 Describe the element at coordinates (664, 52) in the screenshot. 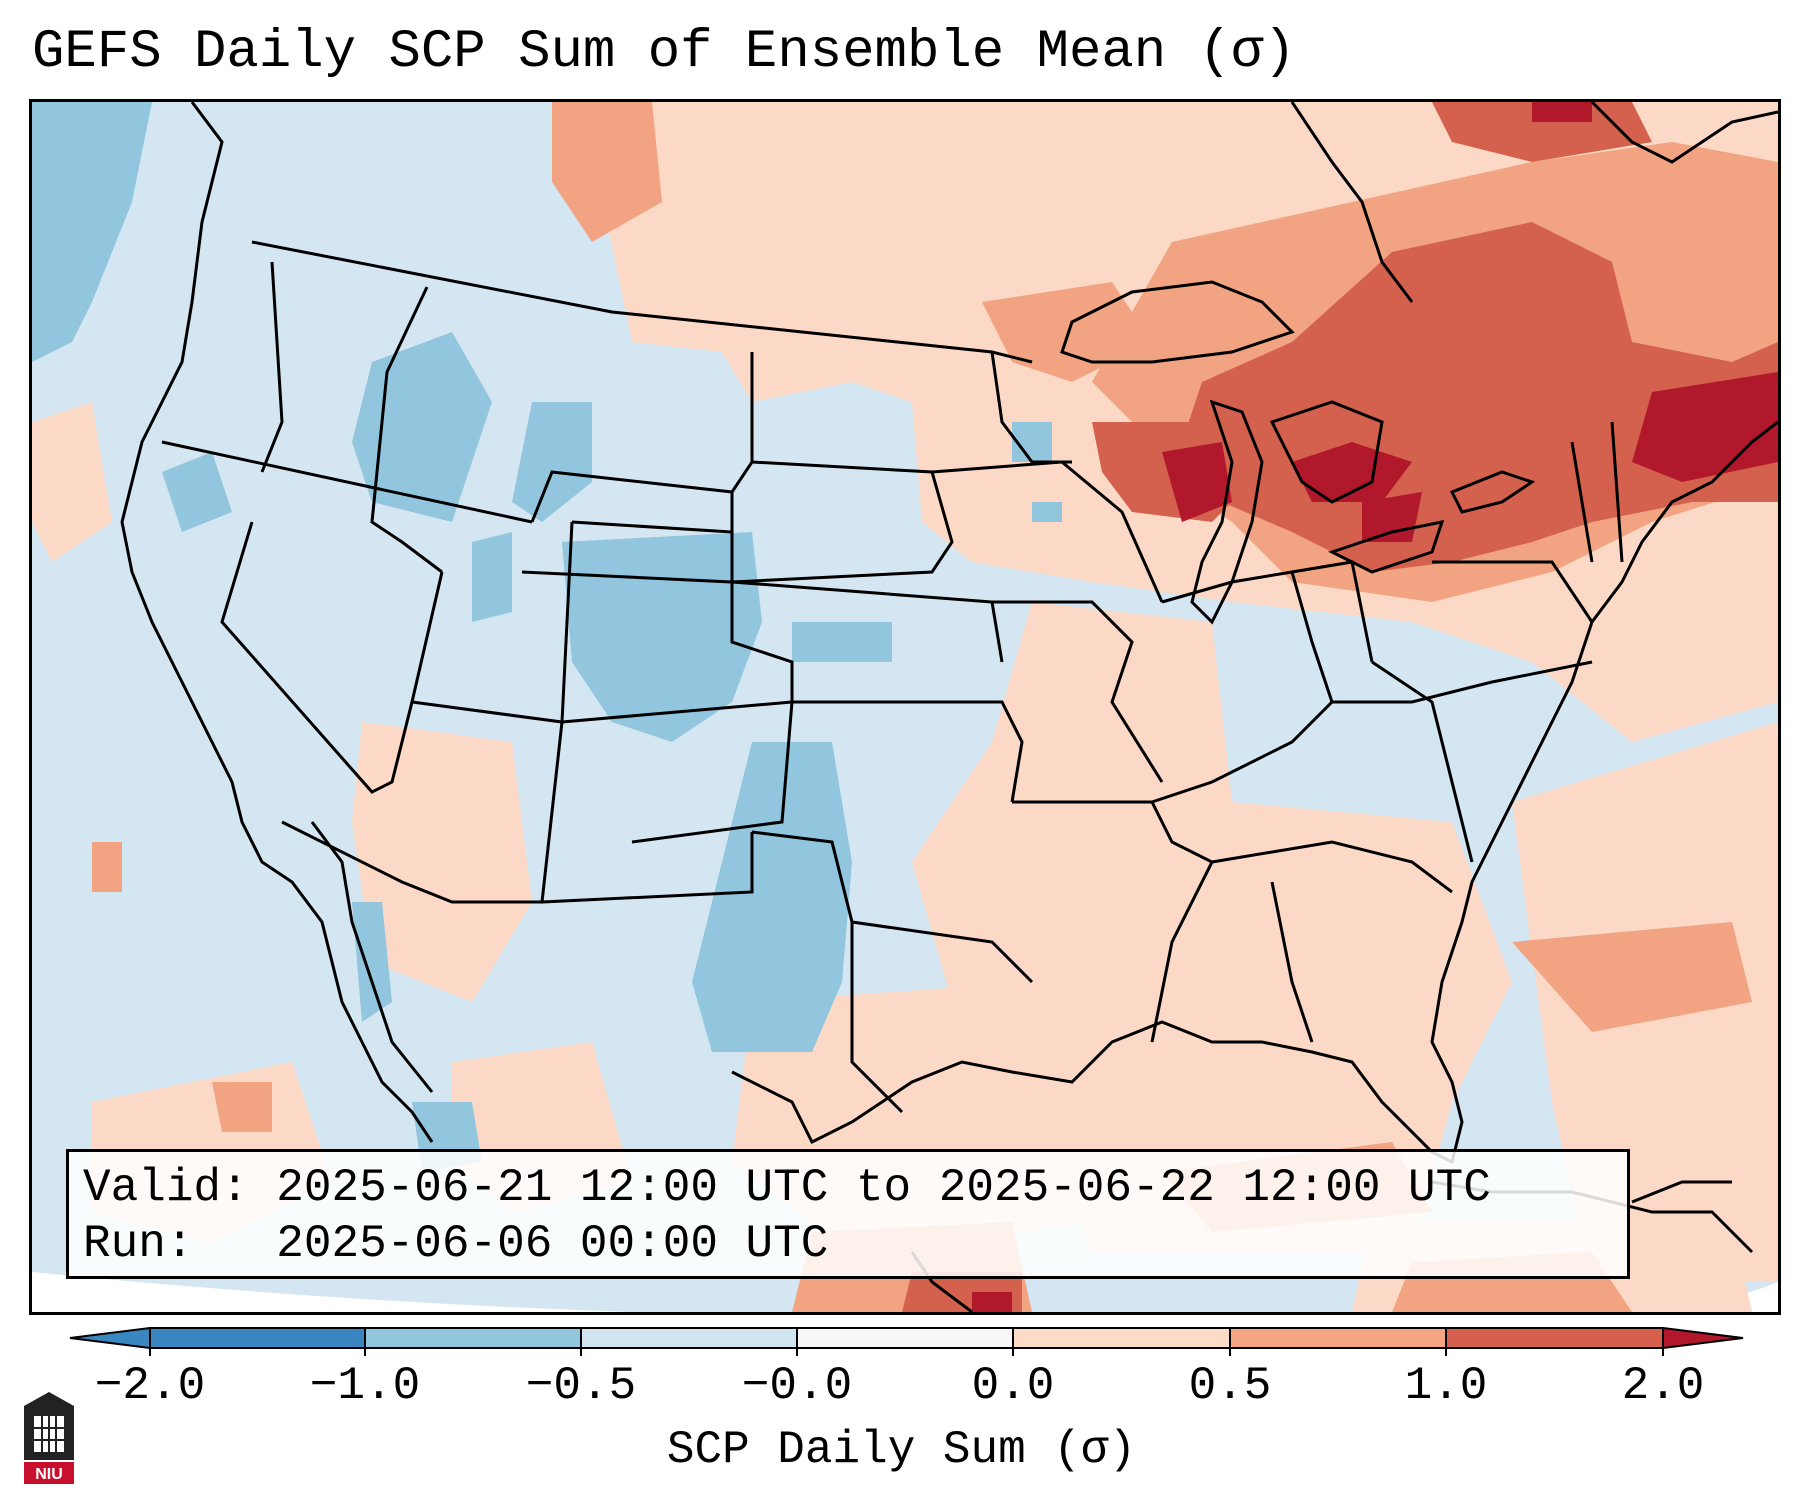

I see `map-title: GEFS Daily SCP Sum of Ensemble Mean (σ)` at that location.